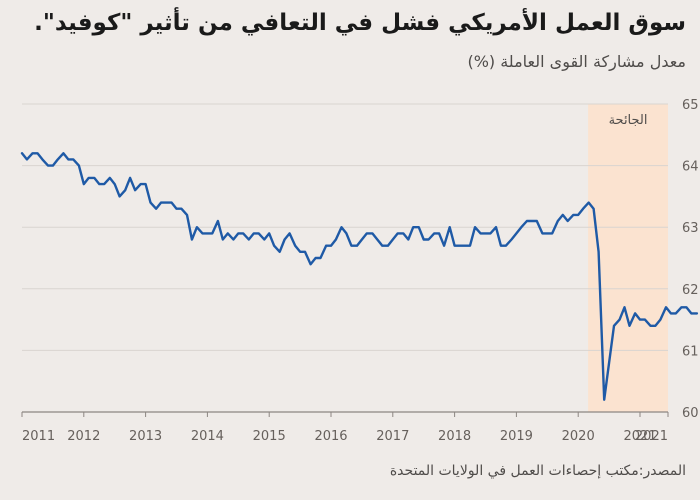 The width and height of the screenshot is (700, 500). What do you see at coordinates (38, 436) in the screenshot?
I see `x-tick-label-2011: 2011` at bounding box center [38, 436].